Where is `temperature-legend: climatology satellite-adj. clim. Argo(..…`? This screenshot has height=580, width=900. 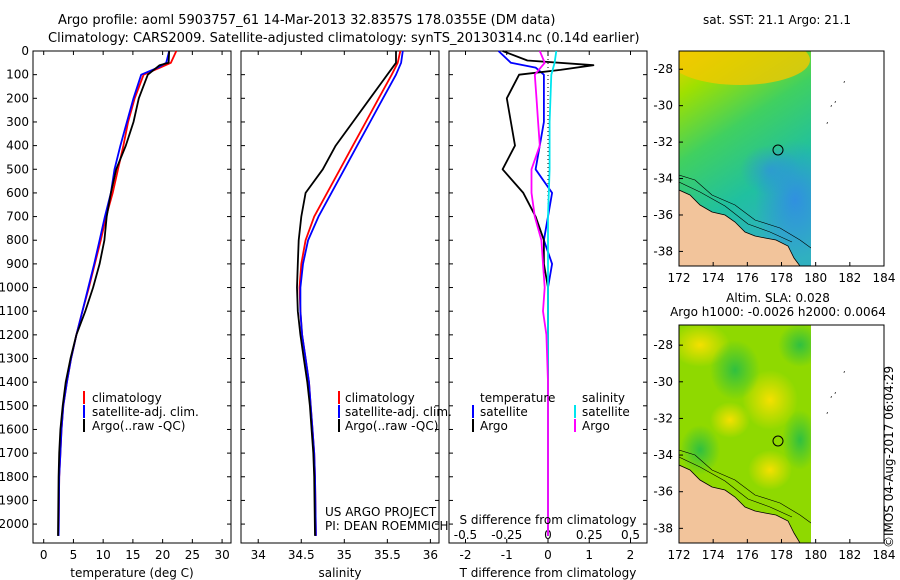 temperature-legend: climatology satellite-adj. clim. Argo(..… is located at coordinates (141, 412).